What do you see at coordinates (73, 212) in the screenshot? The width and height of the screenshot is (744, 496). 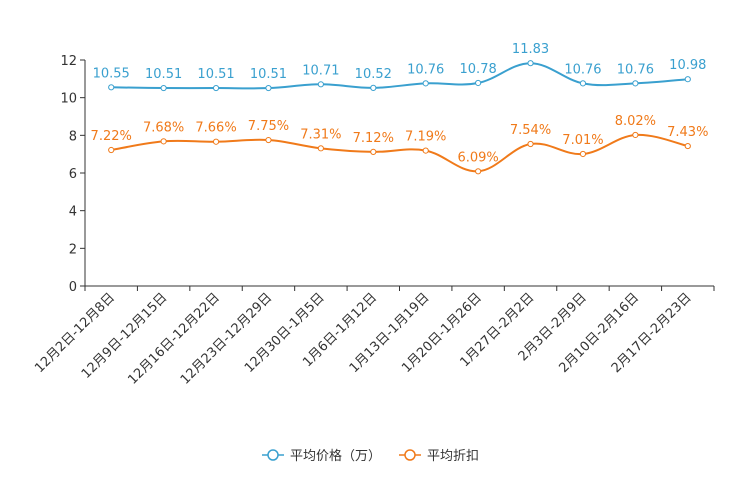 I see `y-tick-label: 4` at bounding box center [73, 212].